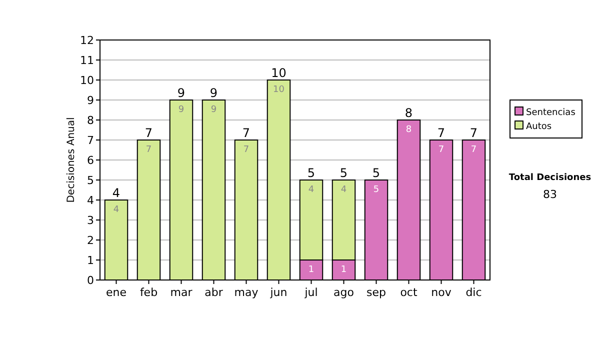  What do you see at coordinates (87, 80) in the screenshot?
I see `y-tick-label: 10` at bounding box center [87, 80].